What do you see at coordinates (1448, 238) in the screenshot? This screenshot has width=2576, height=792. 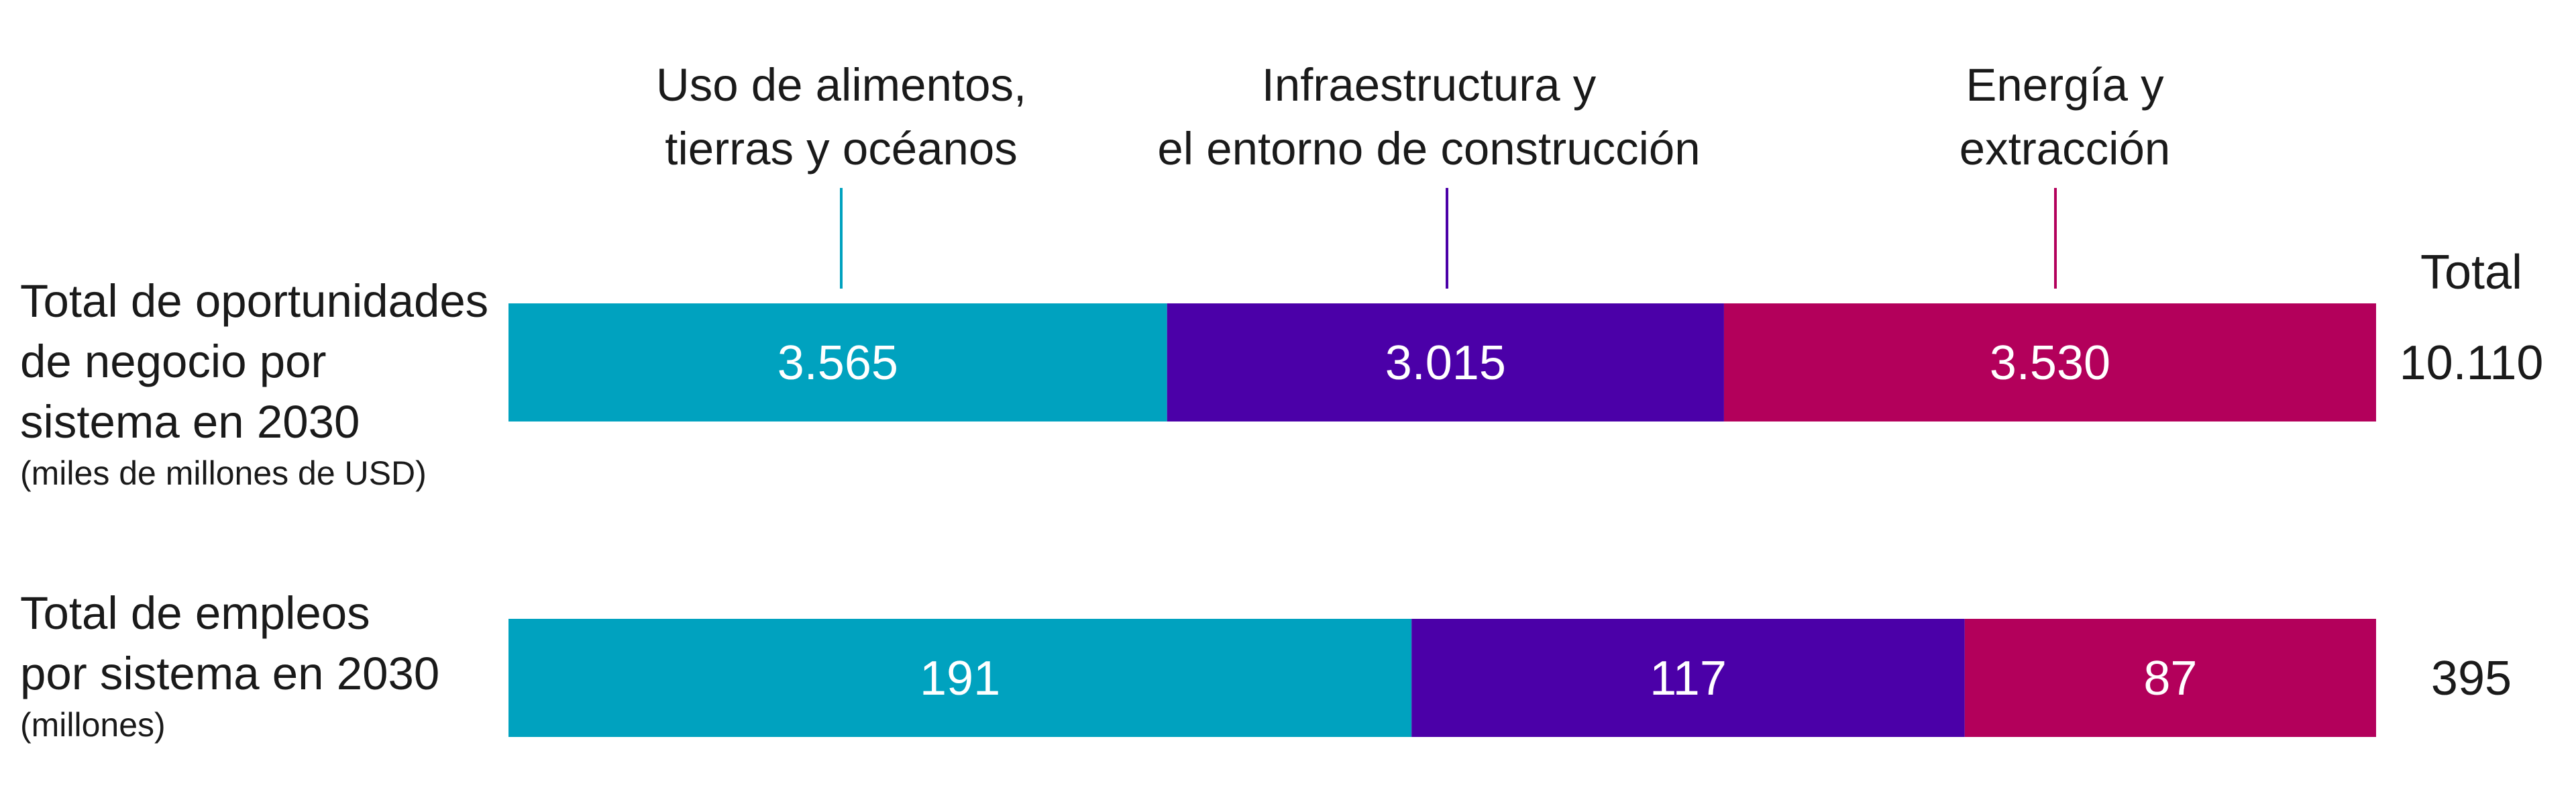 I see `category-connectors` at bounding box center [1448, 238].